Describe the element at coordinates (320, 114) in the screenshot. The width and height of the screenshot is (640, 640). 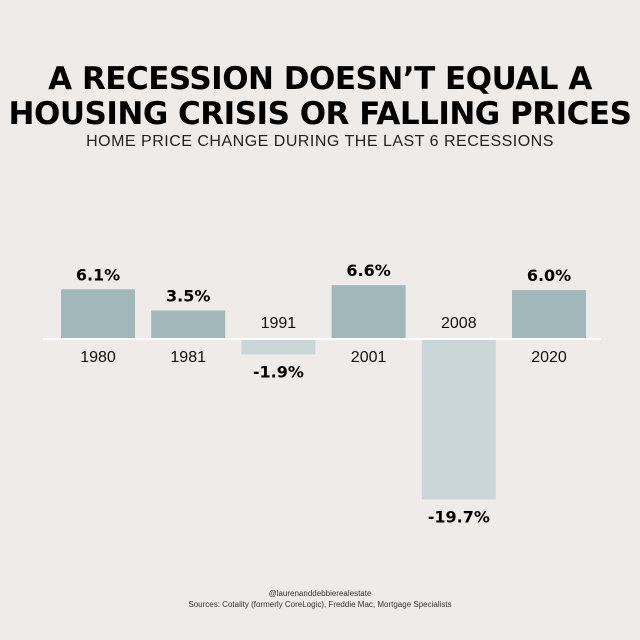
I see `chart-title-line-2: HOUSING CRISIS OR FALLING PRICES` at that location.